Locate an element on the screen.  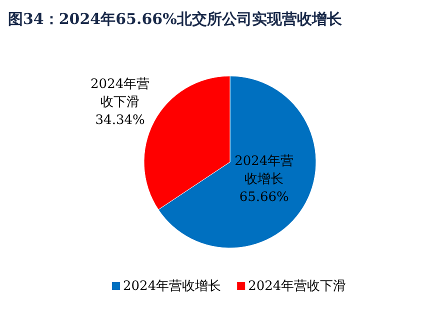
legend-label: 2024年营收下滑 is located at coordinates (297, 286).